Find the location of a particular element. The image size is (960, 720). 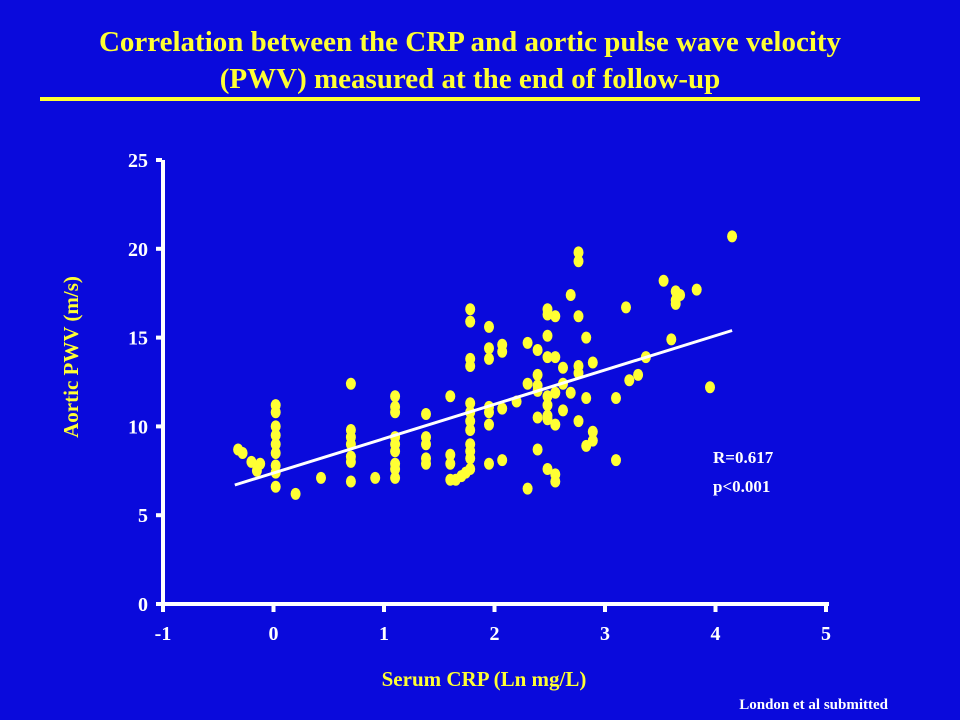

x-tick-label: -1 is located at coordinates (163, 634).